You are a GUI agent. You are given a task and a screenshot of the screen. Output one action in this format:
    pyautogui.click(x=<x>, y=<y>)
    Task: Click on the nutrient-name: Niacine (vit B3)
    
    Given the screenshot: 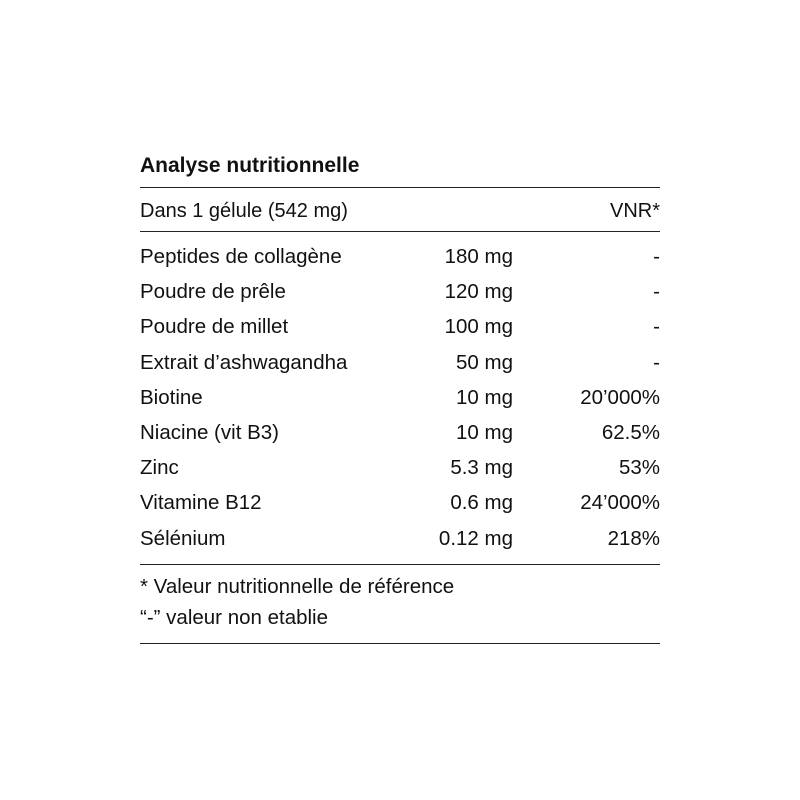 What is the action you would take?
    pyautogui.click(x=209, y=432)
    